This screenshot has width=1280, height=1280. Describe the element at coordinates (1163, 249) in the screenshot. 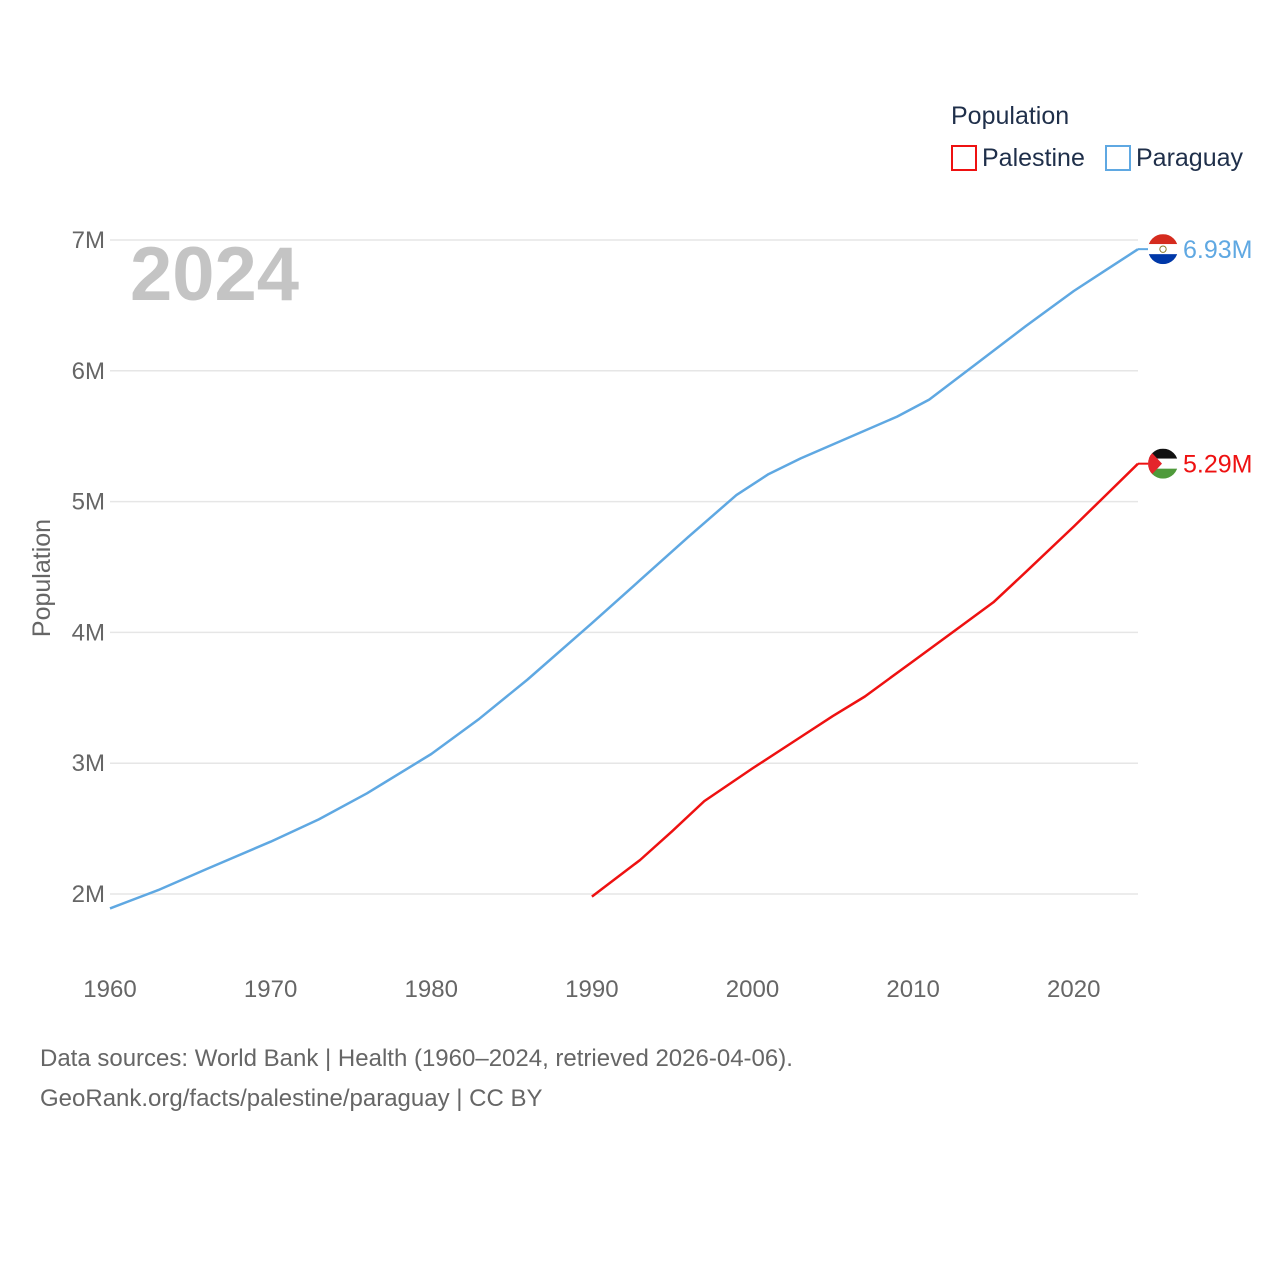

I see `paraguay-flag-icon` at that location.